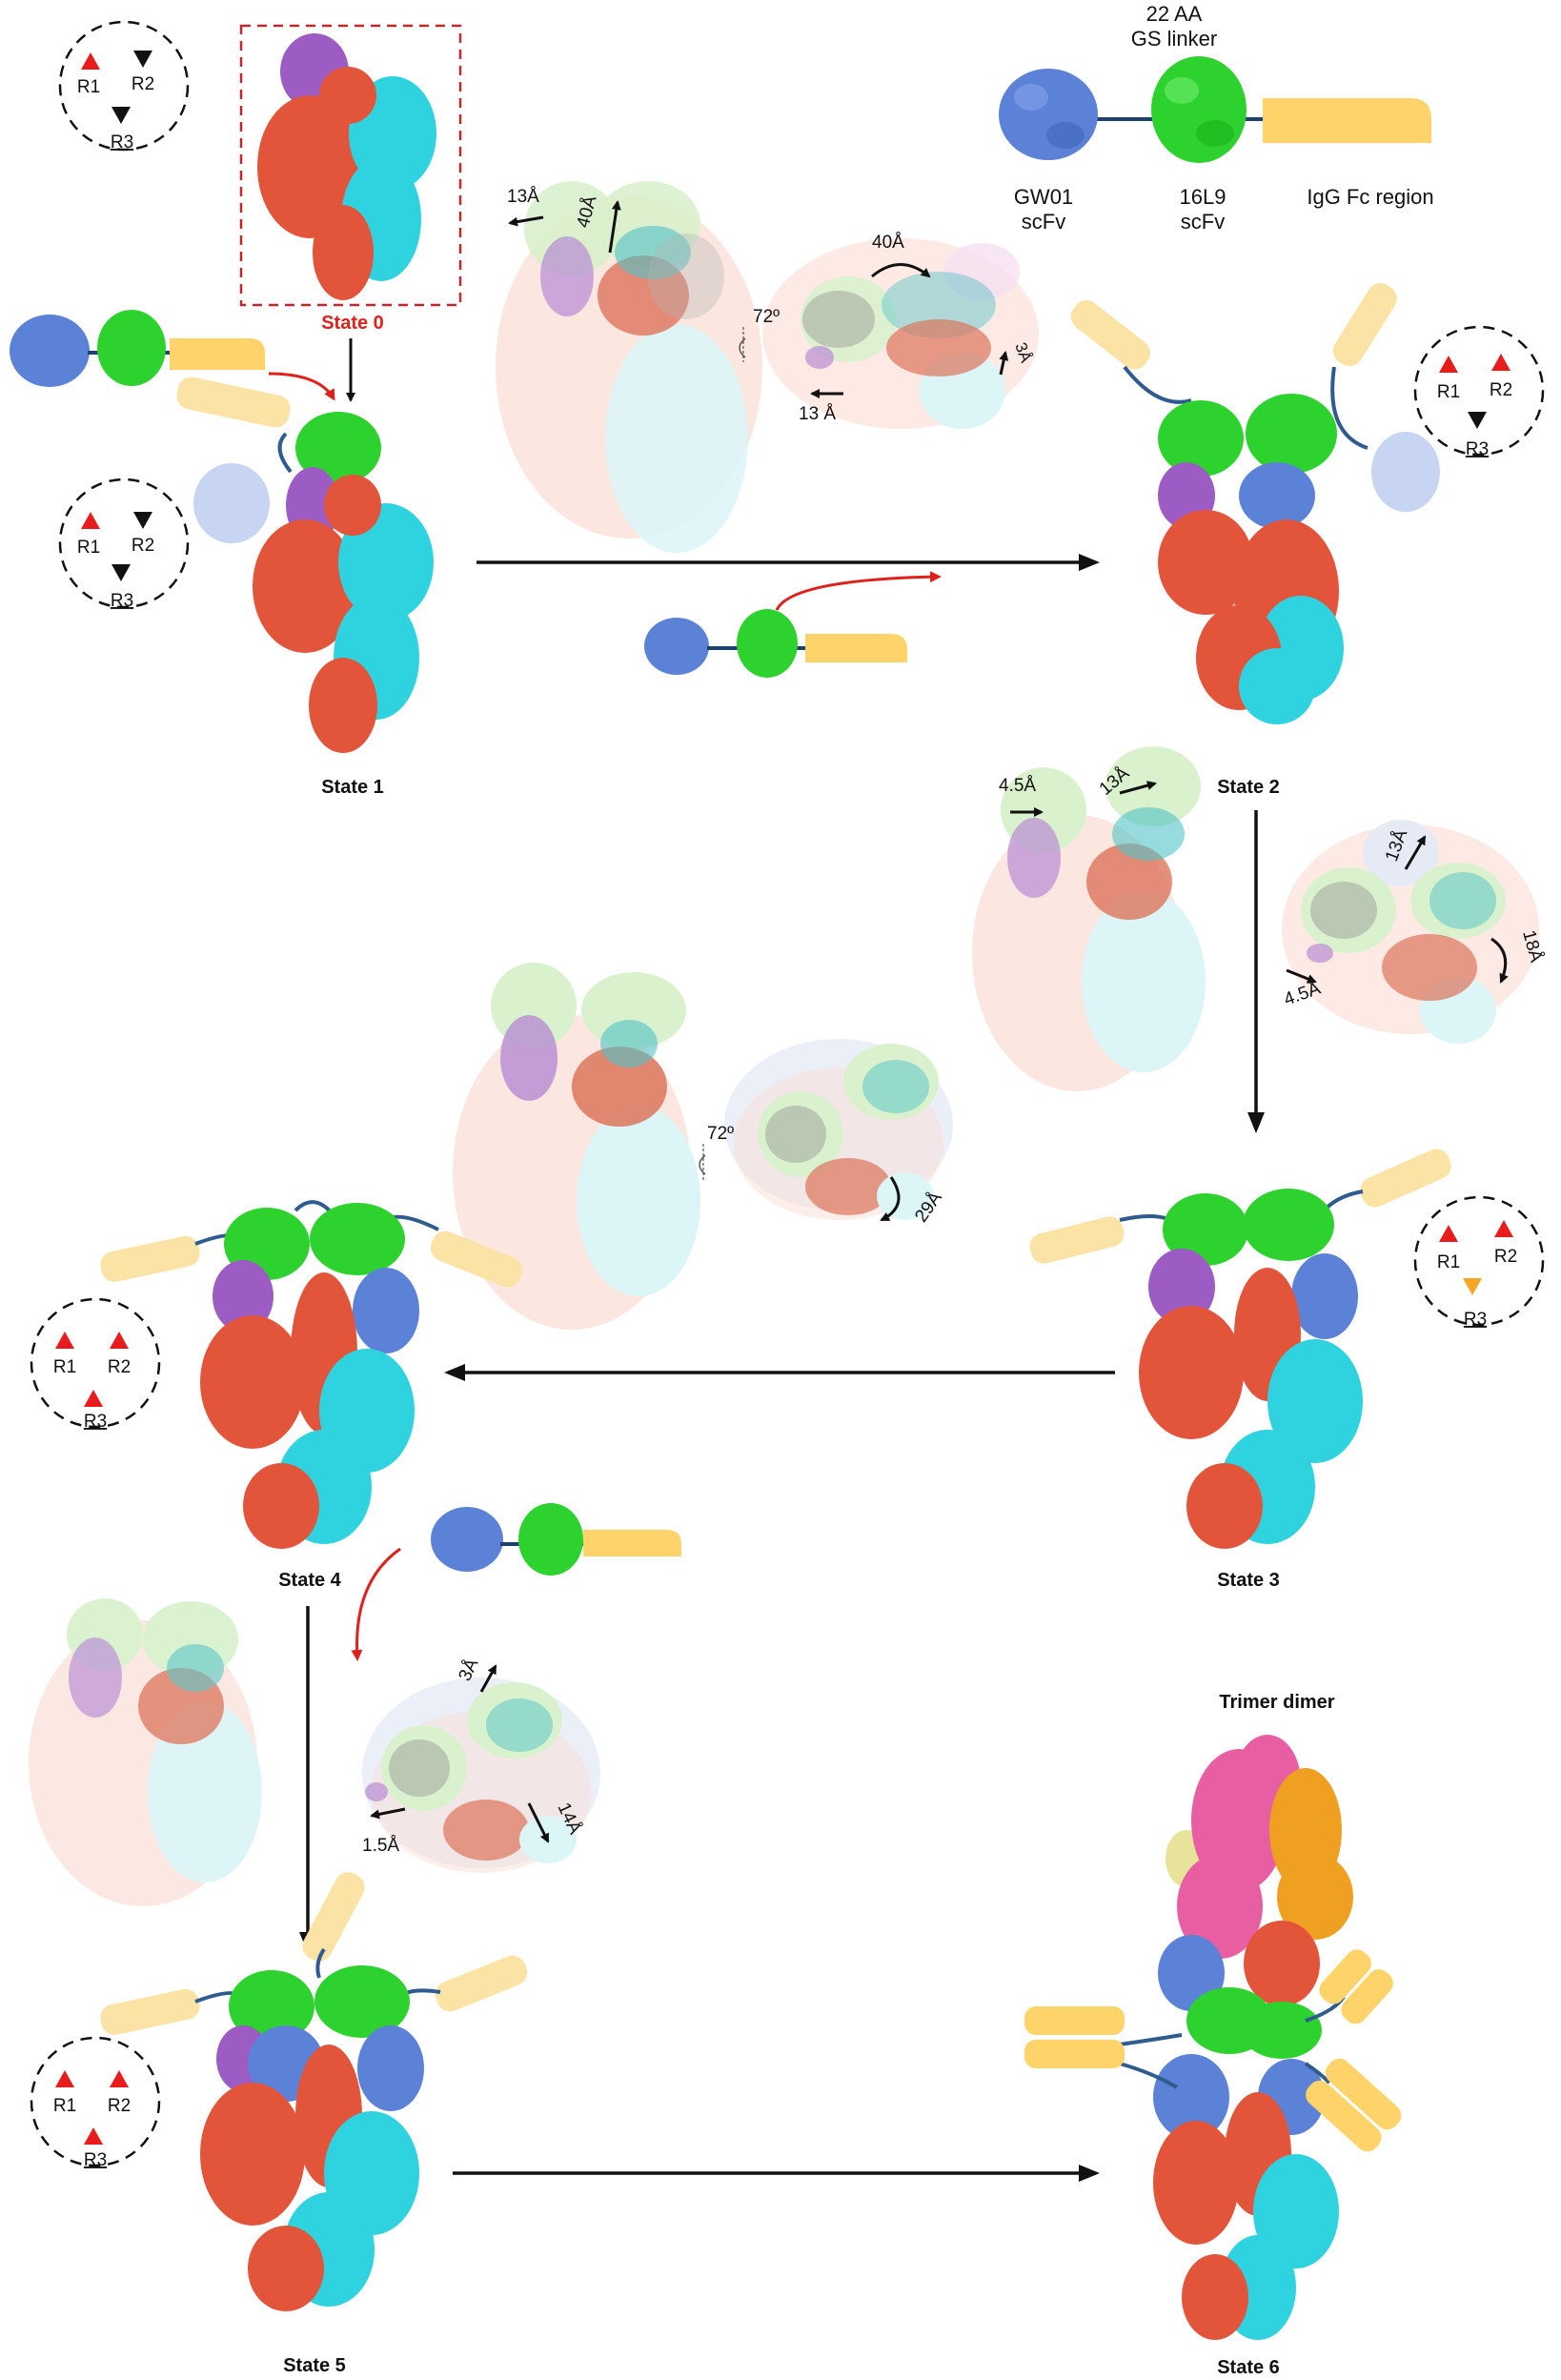 This screenshot has width=1561, height=2380. What do you see at coordinates (388, 1813) in the screenshot?
I see `measure-arrow-4b` at bounding box center [388, 1813].